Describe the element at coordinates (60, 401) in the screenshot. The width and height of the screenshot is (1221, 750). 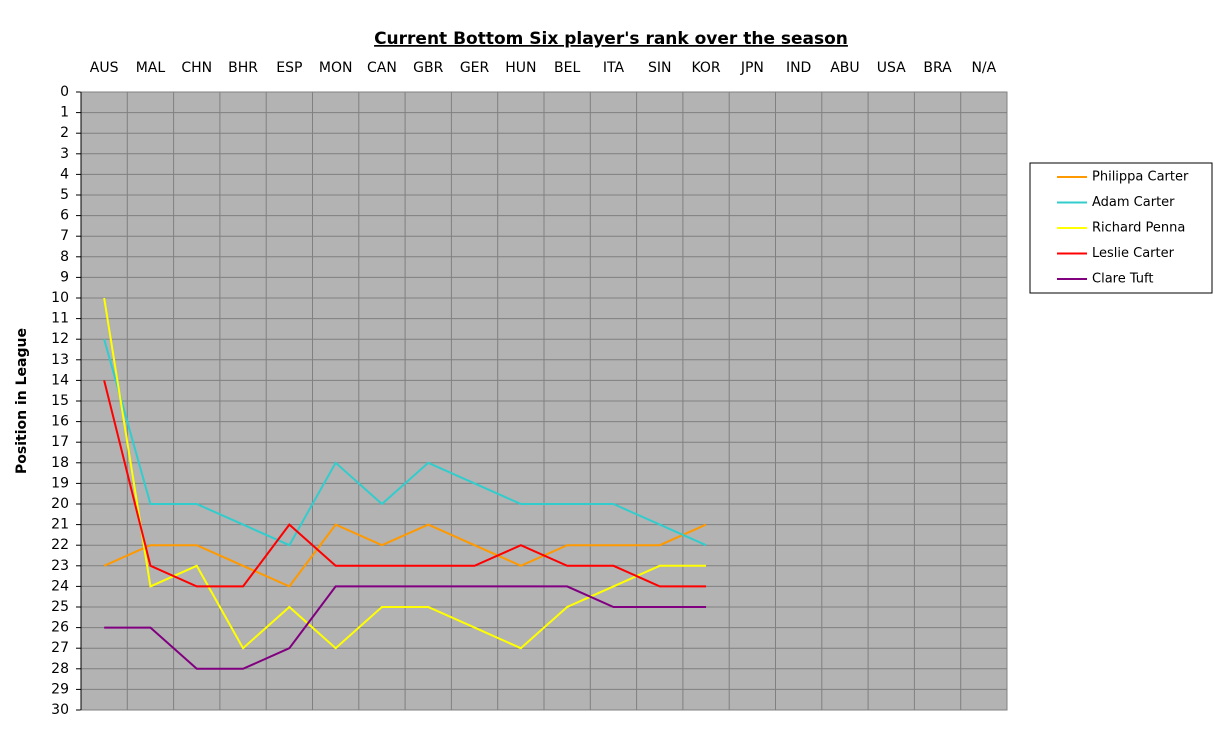
I see `y-tick-label: 15` at that location.